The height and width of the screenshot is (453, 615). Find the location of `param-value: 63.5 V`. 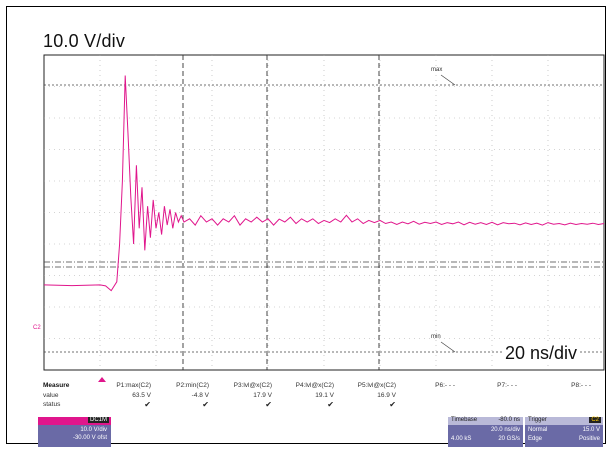

param-value: 63.5 V is located at coordinates (141, 395).